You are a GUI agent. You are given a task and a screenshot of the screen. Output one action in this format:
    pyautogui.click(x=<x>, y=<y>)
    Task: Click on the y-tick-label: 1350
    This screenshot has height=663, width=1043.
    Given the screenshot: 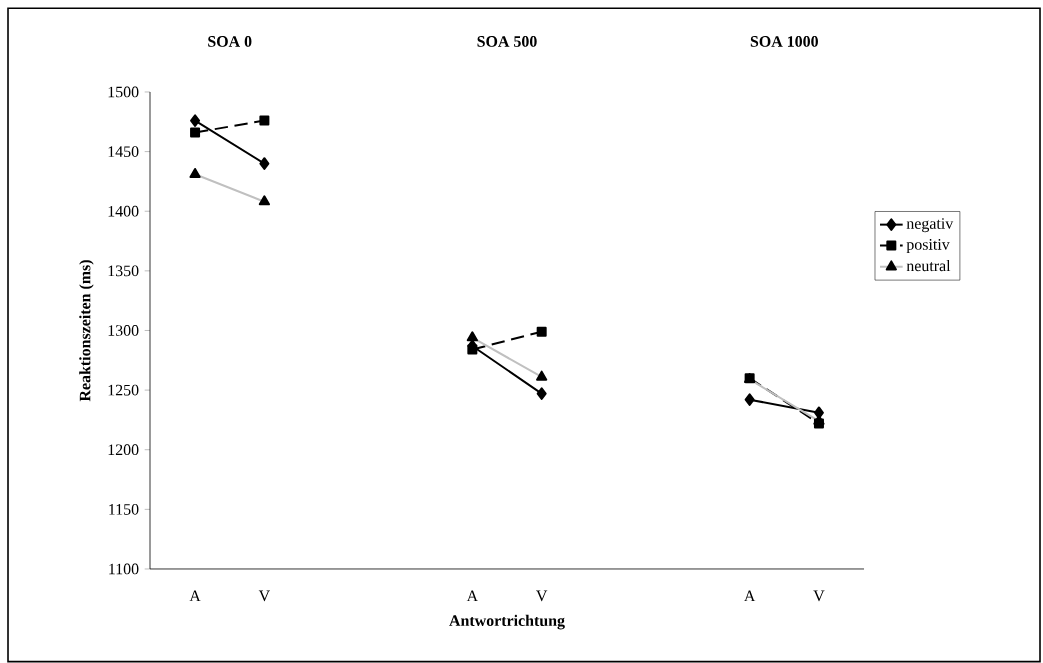 What is the action you would take?
    pyautogui.click(x=123, y=271)
    